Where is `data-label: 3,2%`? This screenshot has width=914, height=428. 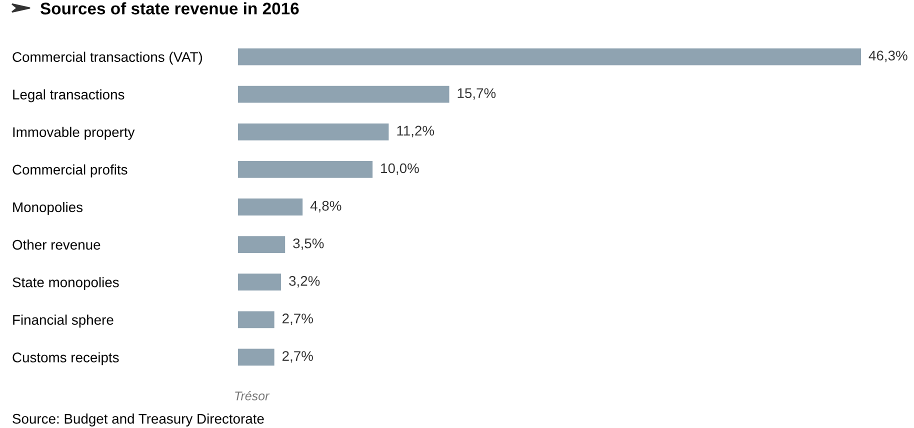 data-label: 3,2% is located at coordinates (304, 282).